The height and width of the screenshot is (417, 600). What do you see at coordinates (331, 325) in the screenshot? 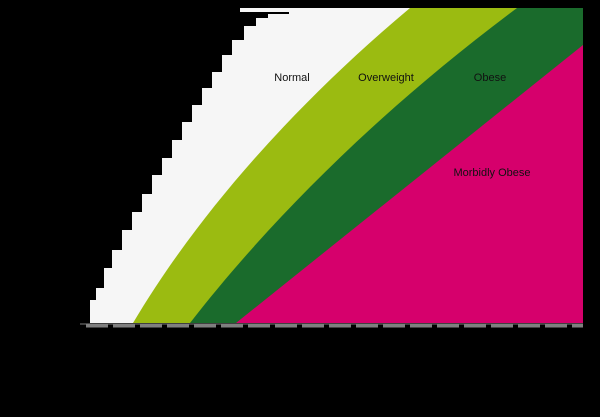
I see `x-axis` at bounding box center [331, 325].